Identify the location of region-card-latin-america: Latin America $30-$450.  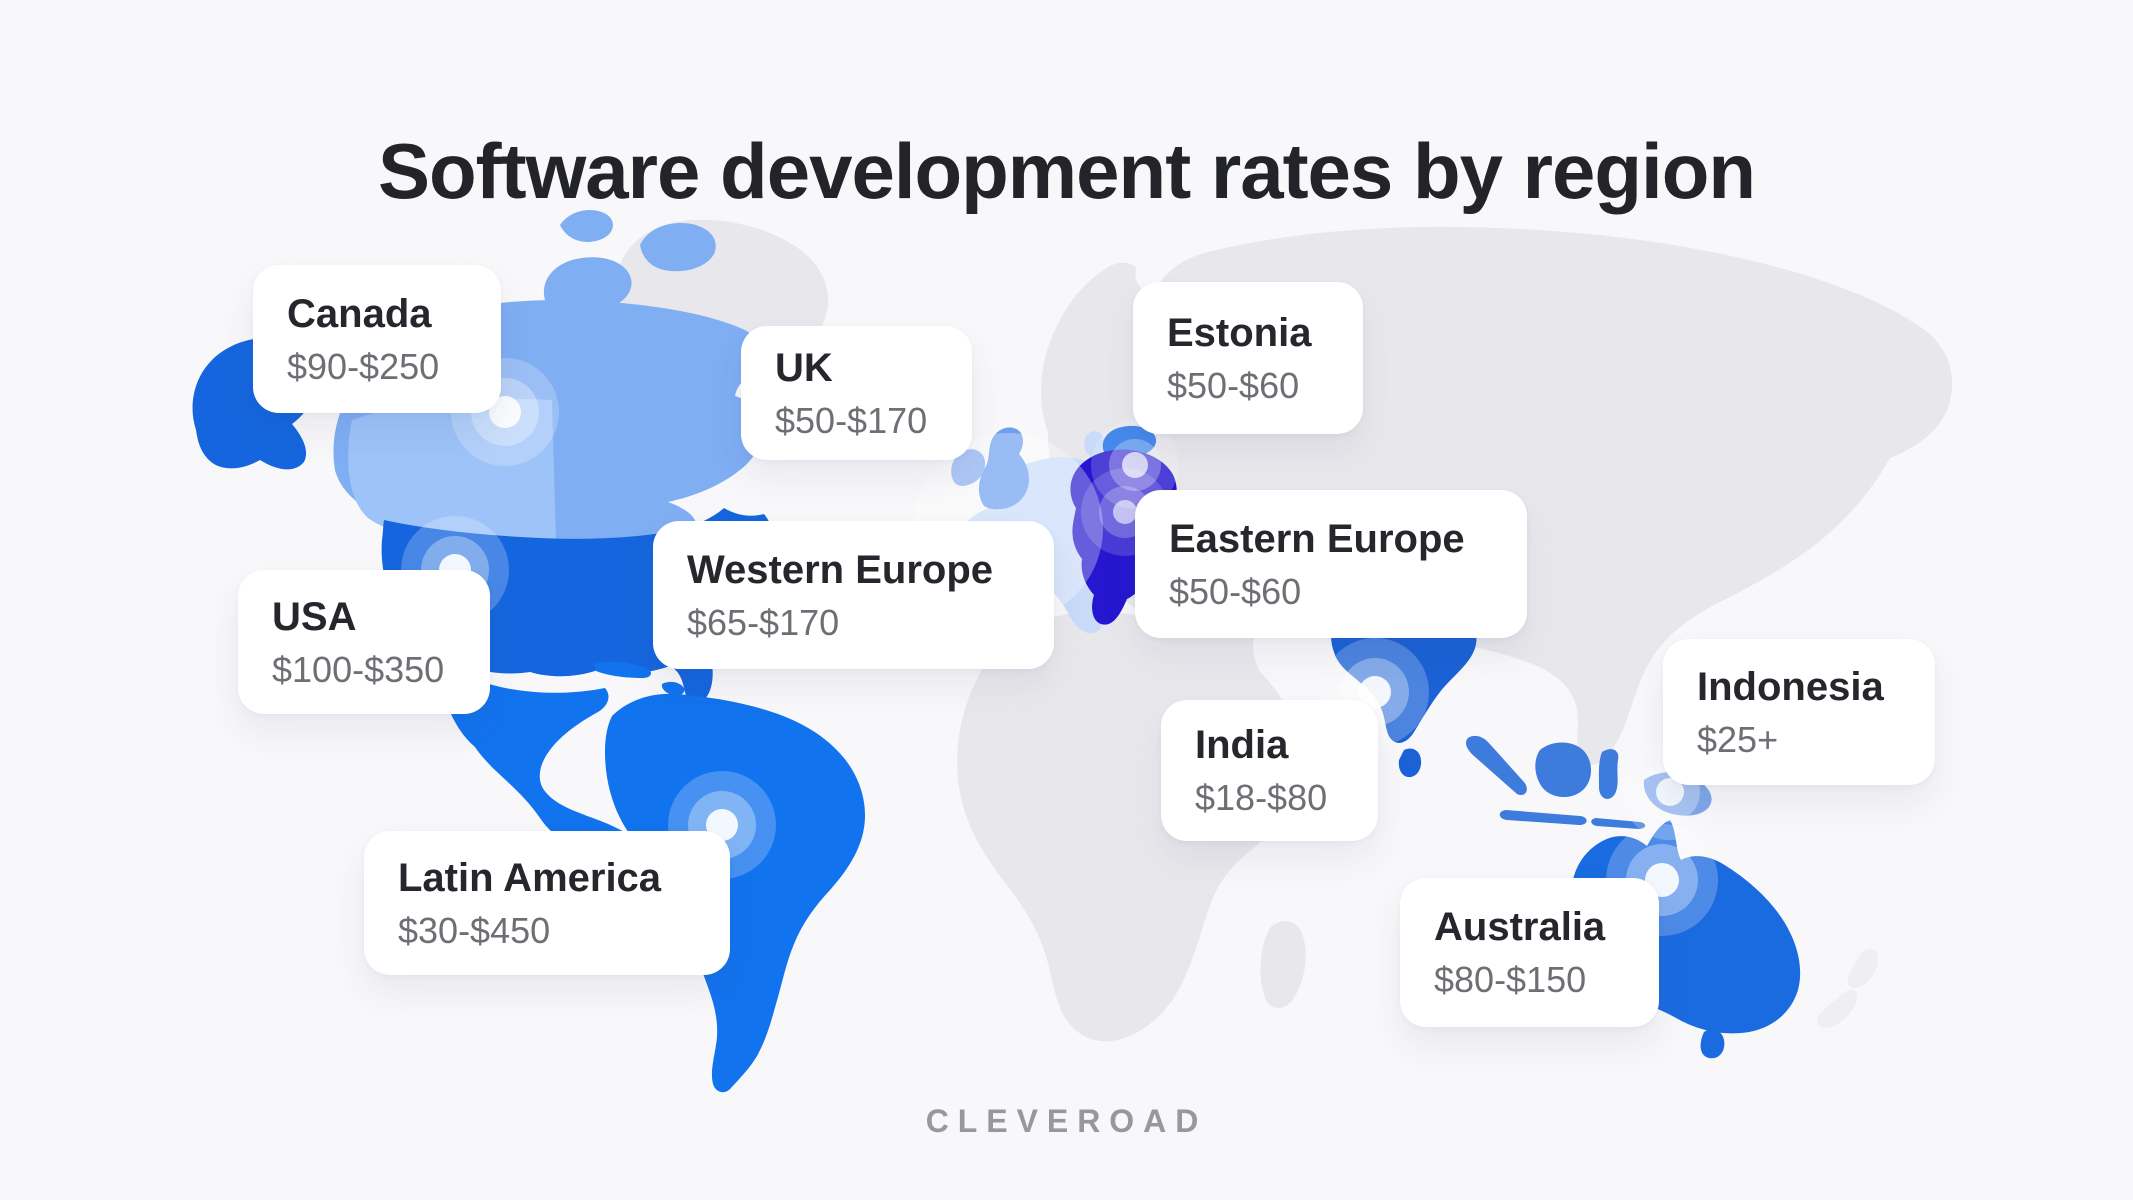
(547, 903).